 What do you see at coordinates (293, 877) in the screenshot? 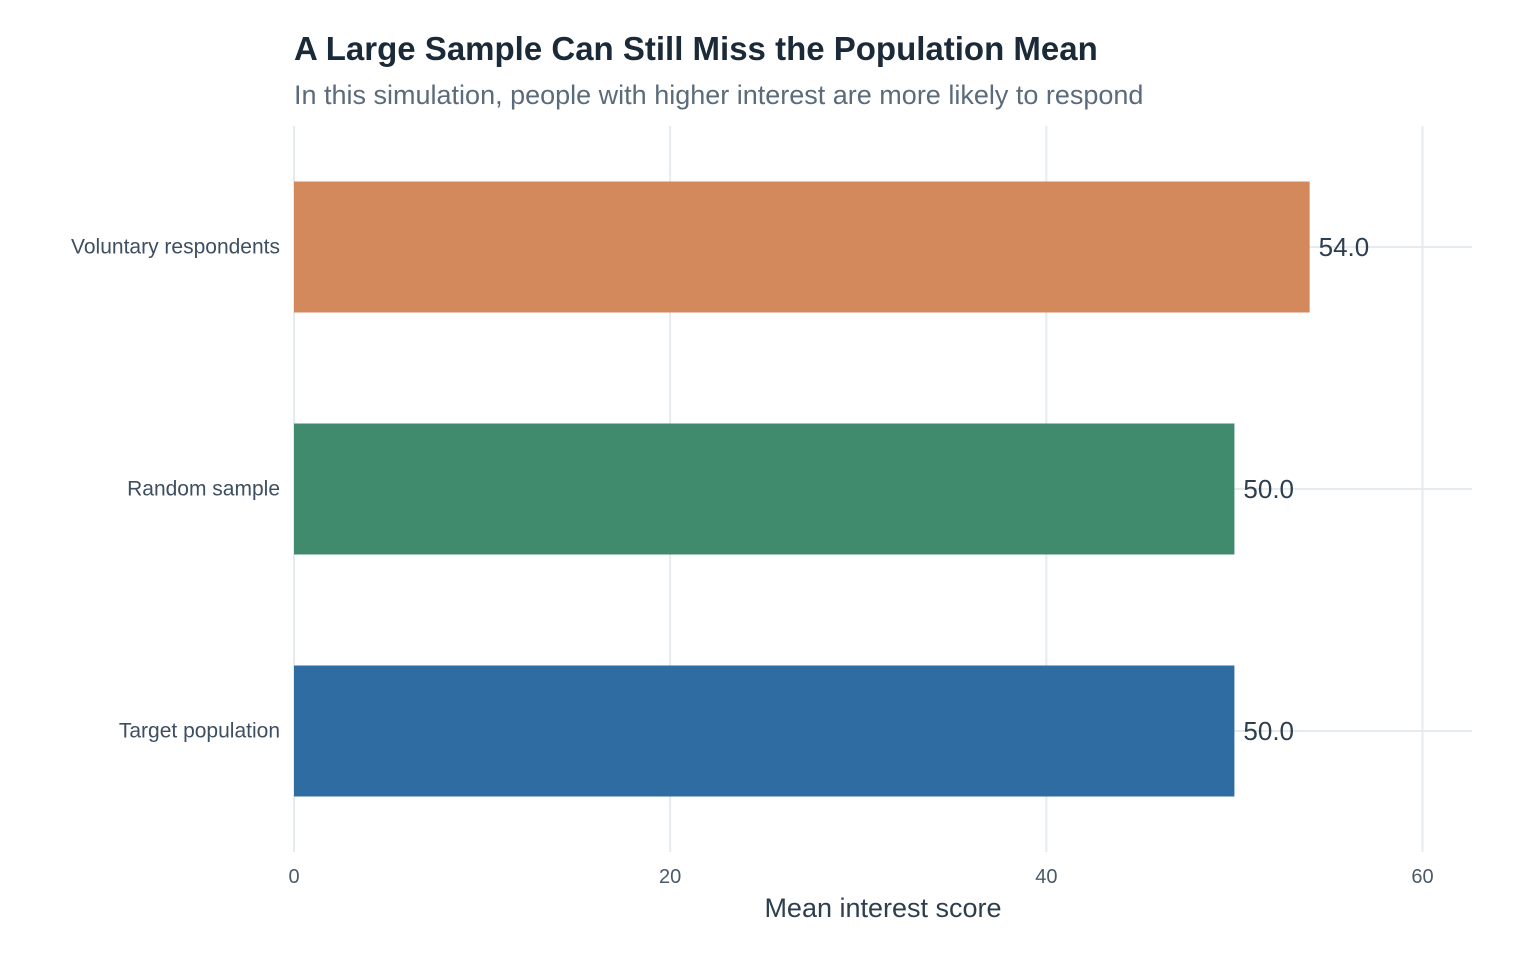
I see `x-tick-label-0: 0` at bounding box center [293, 877].